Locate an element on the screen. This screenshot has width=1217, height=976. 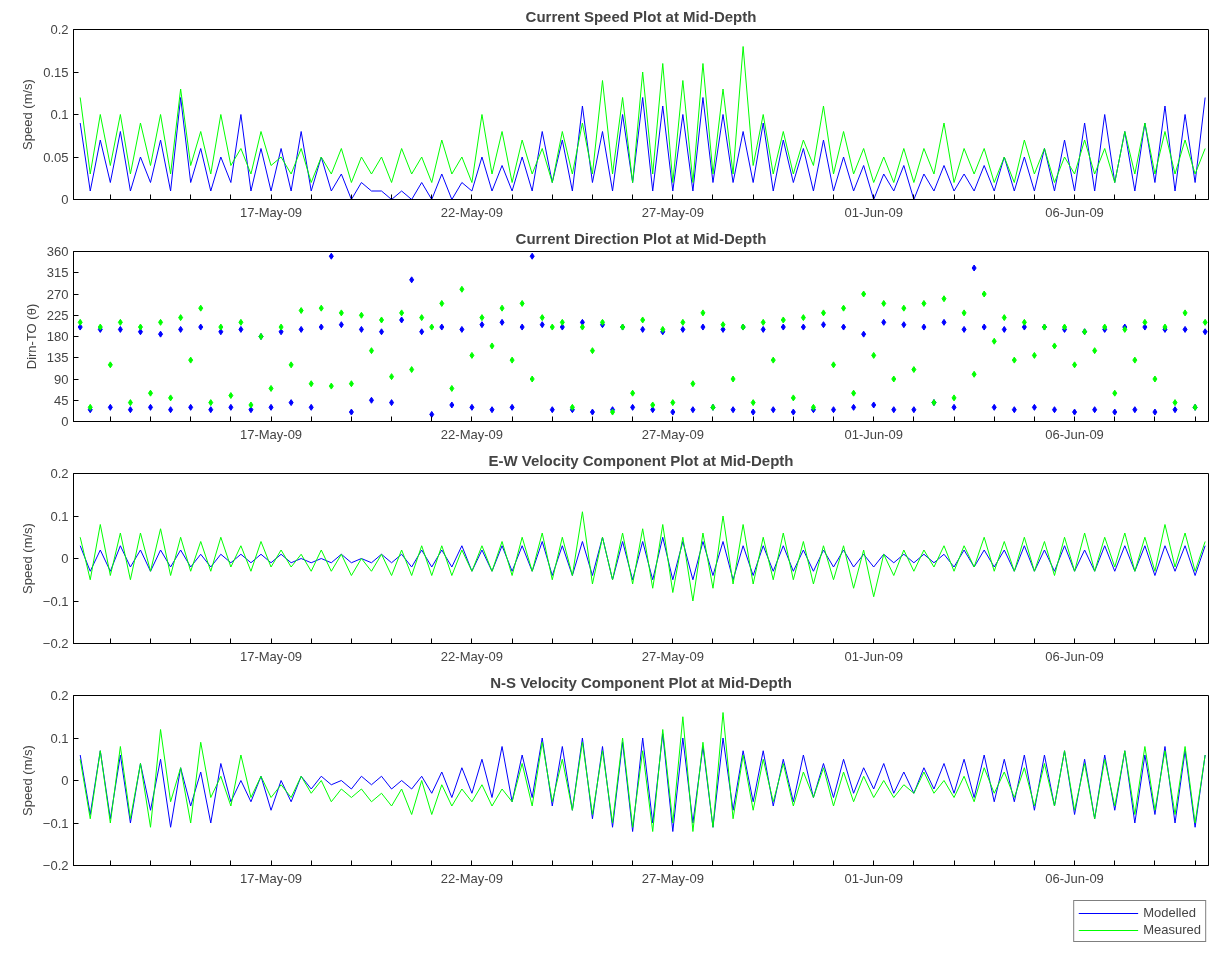
y-axis-title: Dirn-TO (θ) is located at coordinates (31, 336).